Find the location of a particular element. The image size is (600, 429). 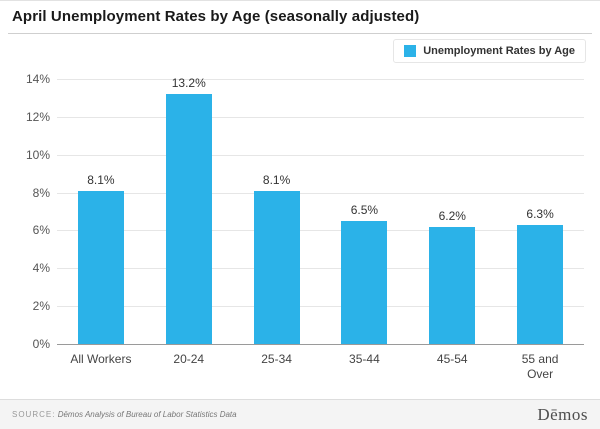

demos-logo: Dēmos is located at coordinates (562, 414).